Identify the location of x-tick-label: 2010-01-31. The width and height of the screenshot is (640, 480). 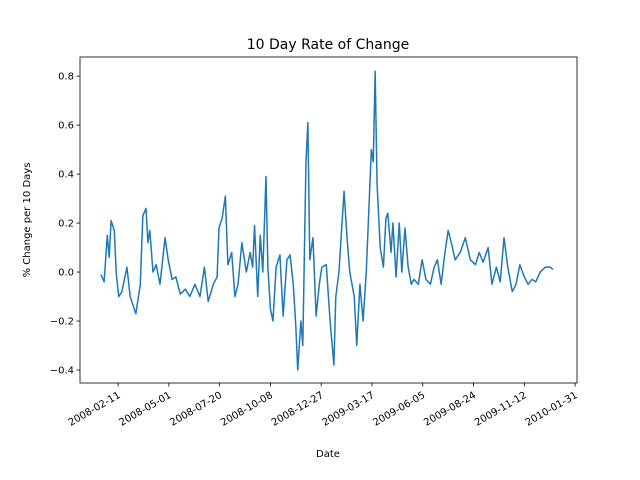
(552, 409).